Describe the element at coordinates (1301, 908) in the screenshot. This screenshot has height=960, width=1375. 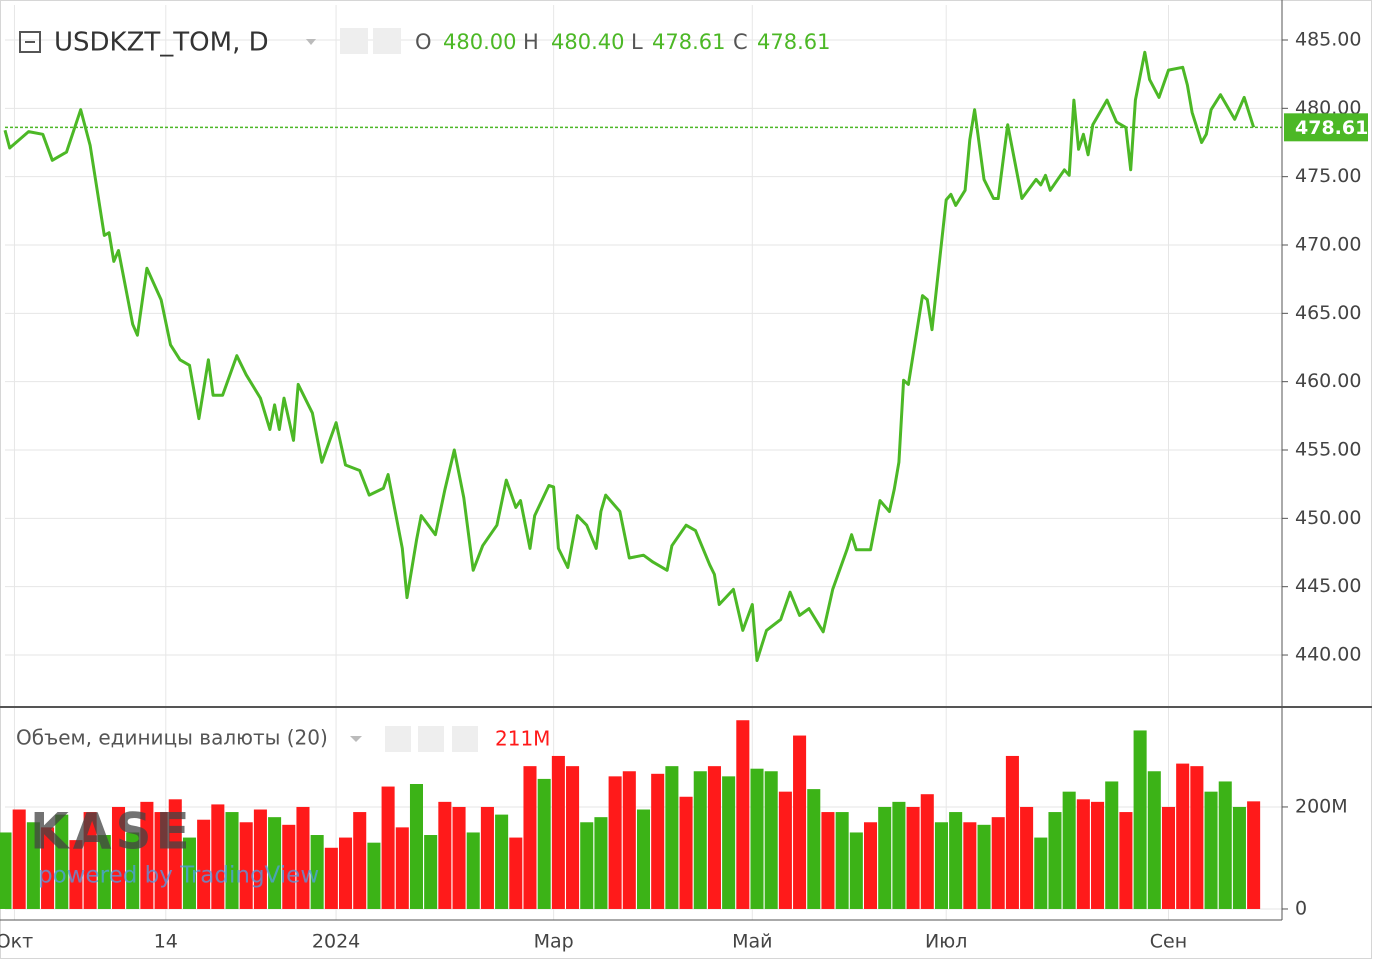
I see `y-tick-label: 0` at that location.